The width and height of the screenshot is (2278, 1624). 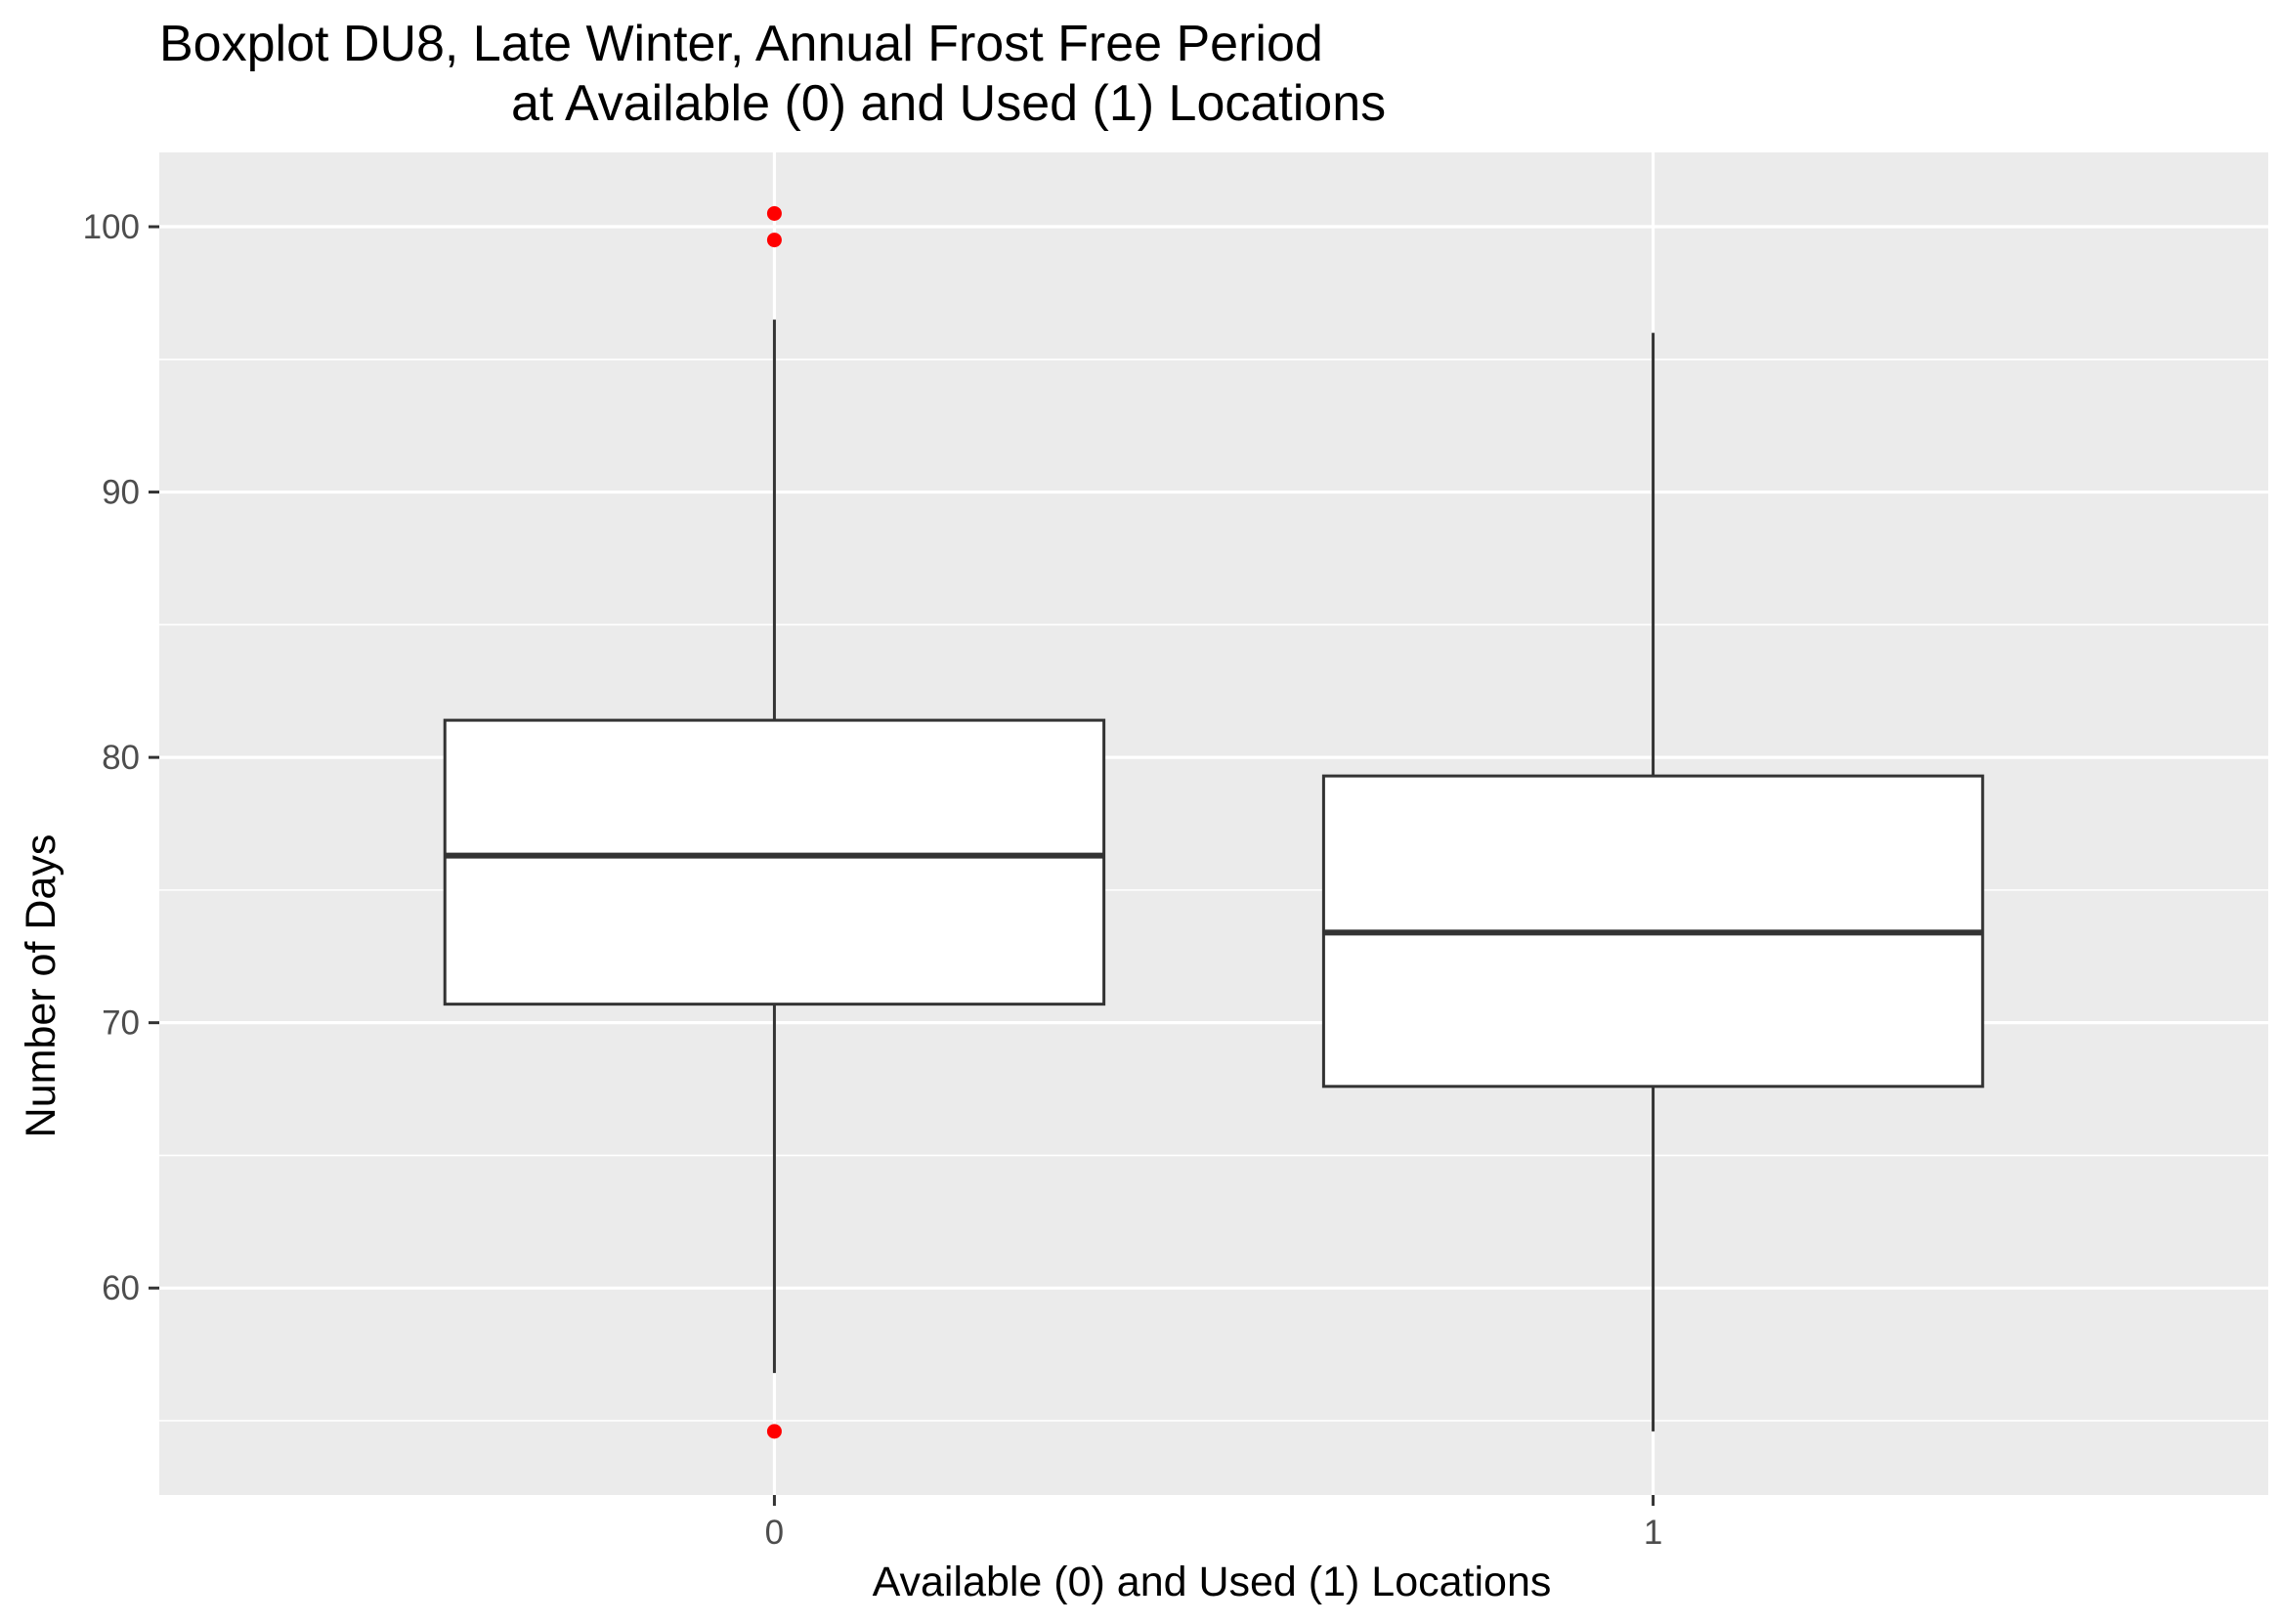 I want to click on x-tick-label: 1, so click(x=1653, y=1533).